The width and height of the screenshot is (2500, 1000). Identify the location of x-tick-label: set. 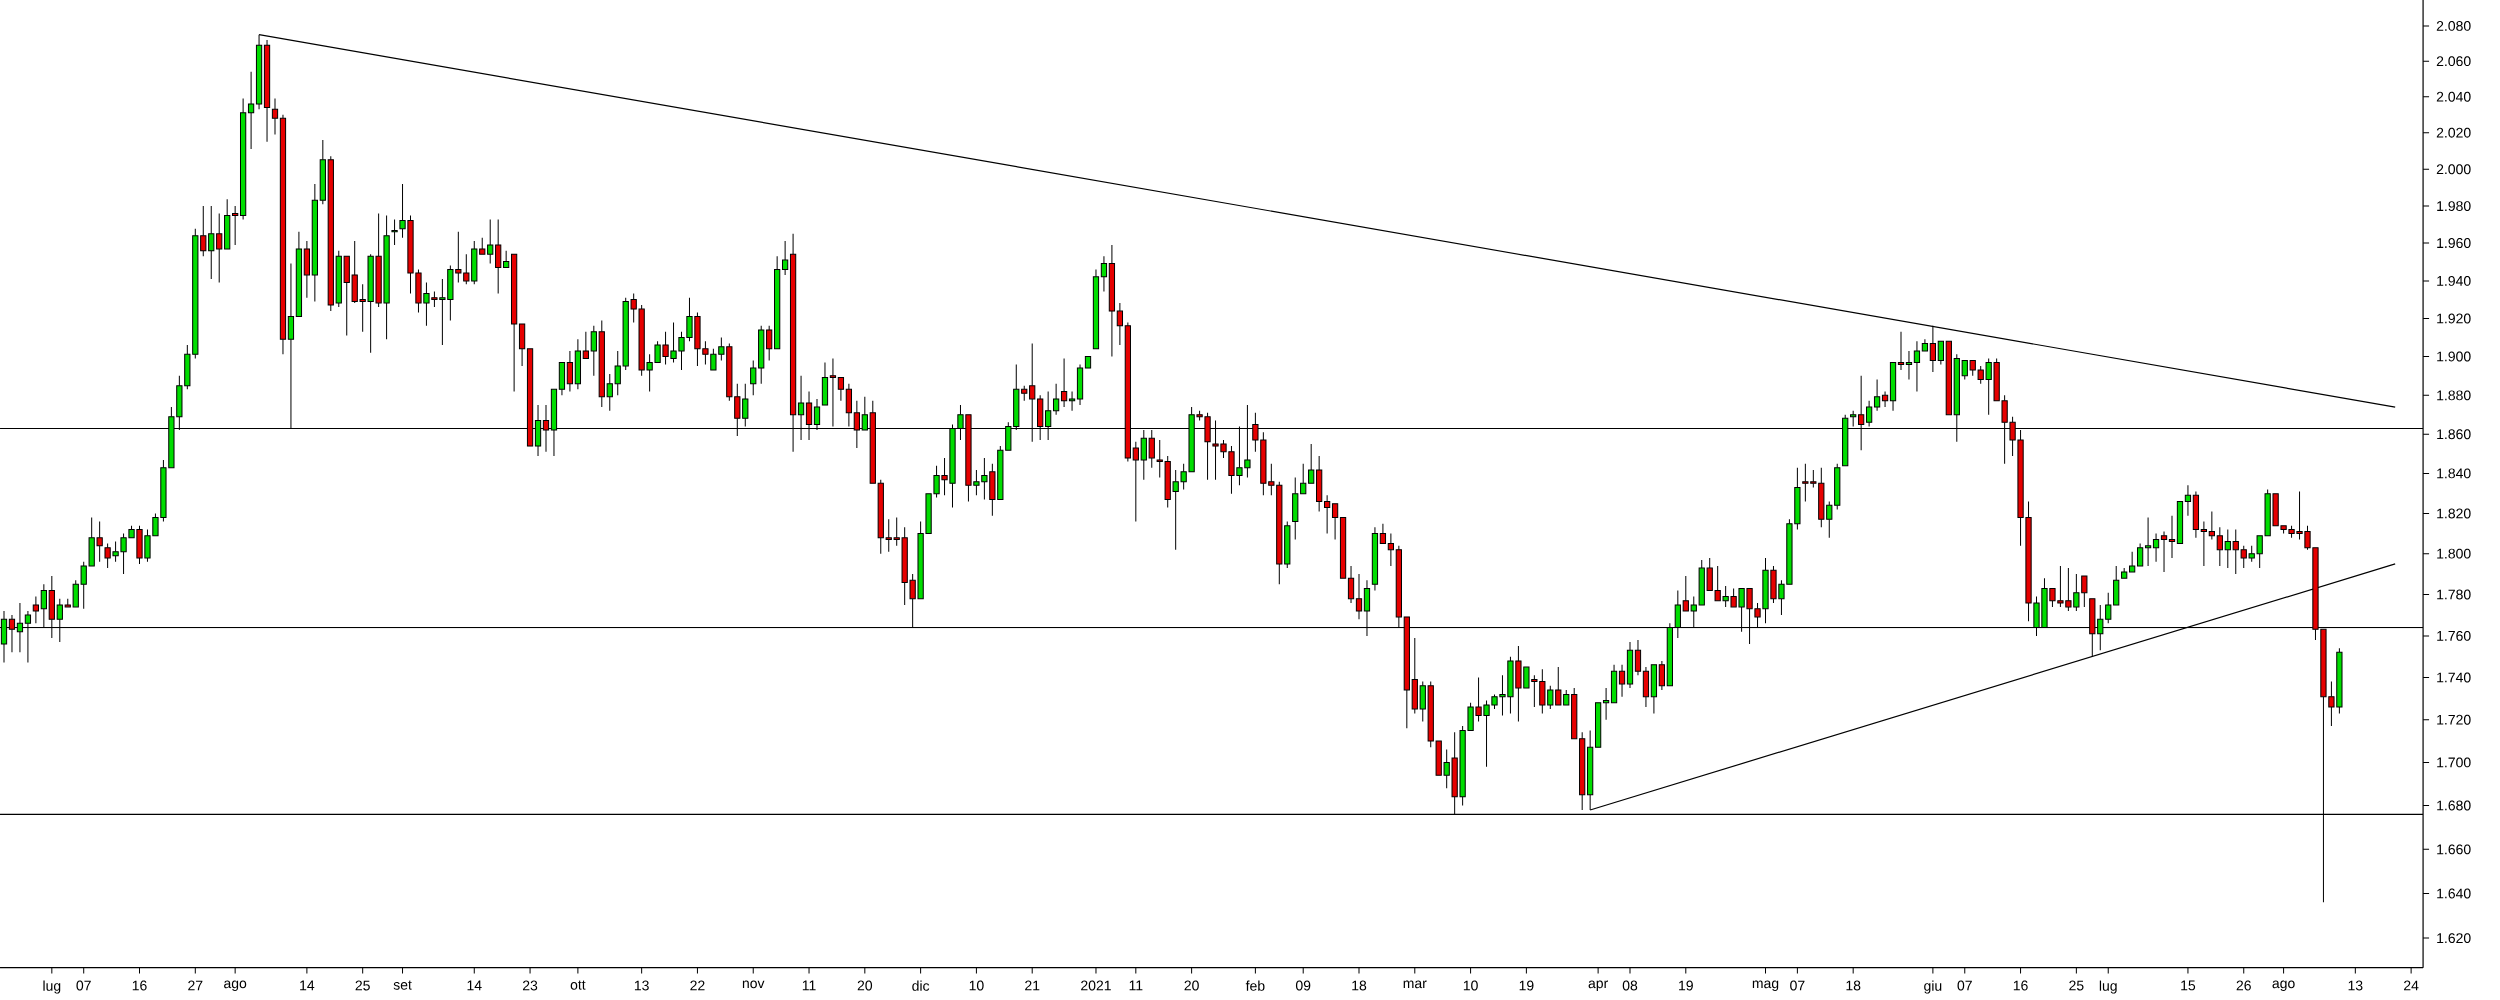
(402, 985).